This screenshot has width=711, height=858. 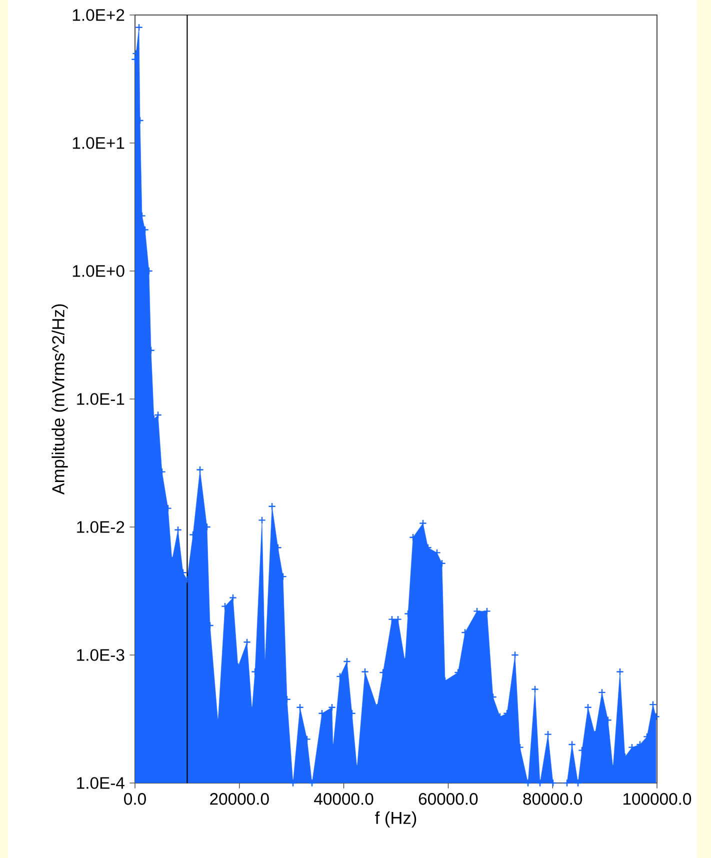 What do you see at coordinates (658, 799) in the screenshot?
I see `x-tick-label: 100000.0` at bounding box center [658, 799].